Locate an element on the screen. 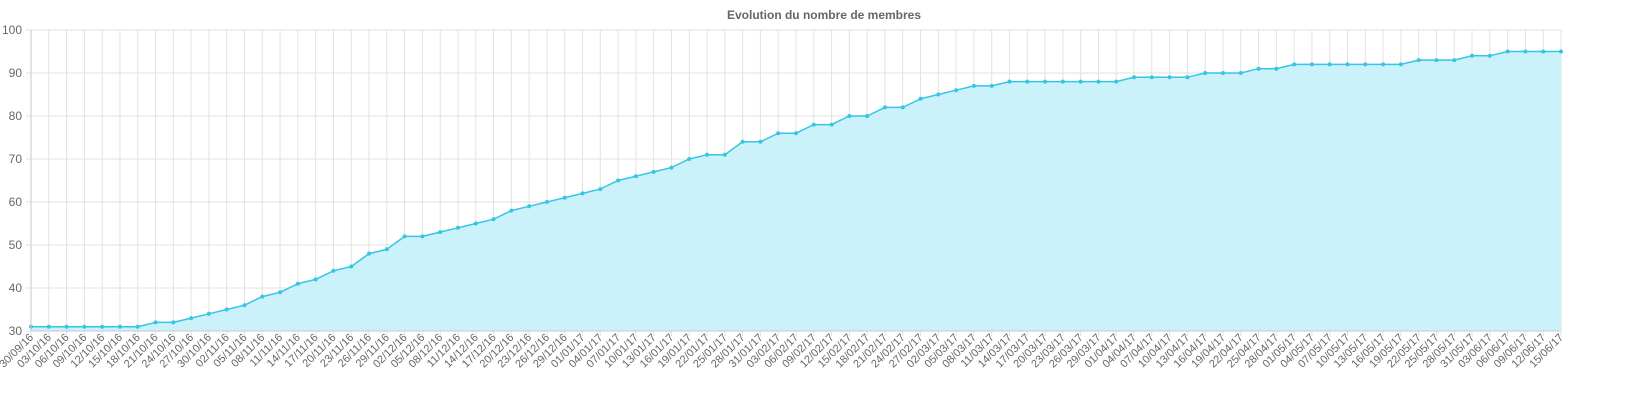 The width and height of the screenshot is (1648, 412). y-tick-label: 50 is located at coordinates (16, 245).